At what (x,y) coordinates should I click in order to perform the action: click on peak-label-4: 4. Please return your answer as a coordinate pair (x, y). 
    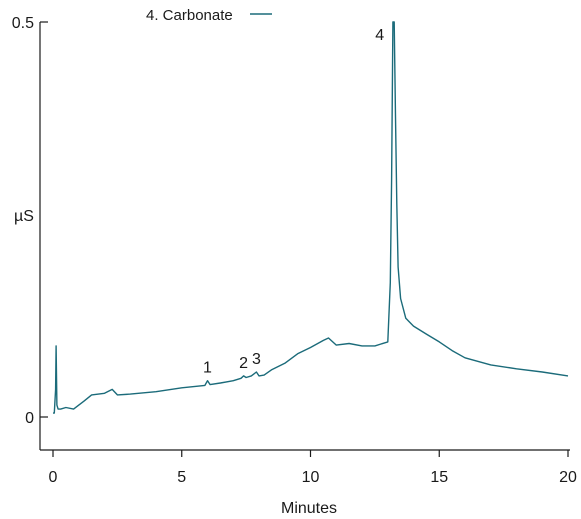
    Looking at the image, I should click on (379, 35).